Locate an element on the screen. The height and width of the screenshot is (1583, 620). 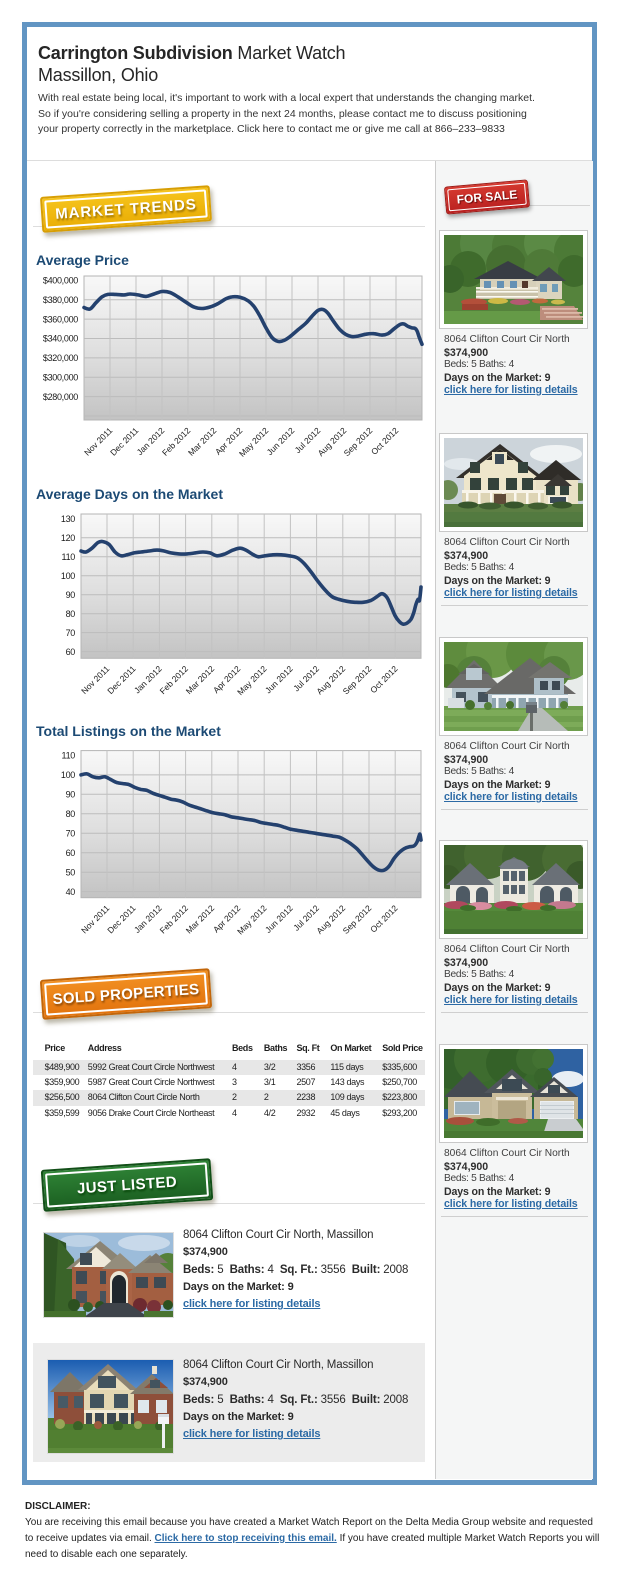
svg-text: $380,000 is located at coordinates (60, 300).